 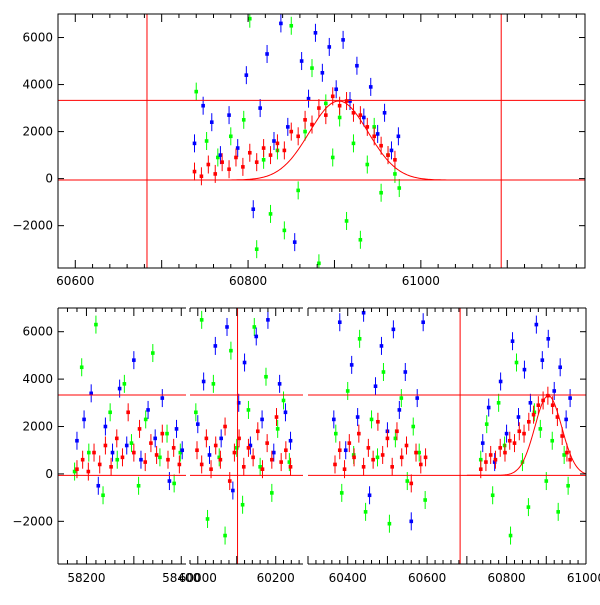 I want to click on bottom-x-tick-label-2-0: 60400, so click(x=348, y=578).